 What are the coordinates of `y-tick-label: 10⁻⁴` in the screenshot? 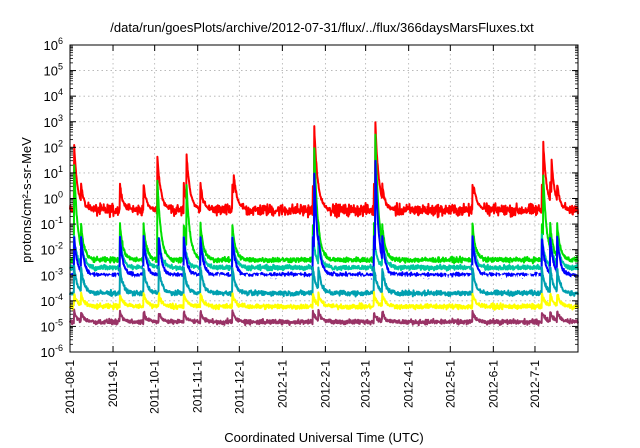 It's located at (52, 300).